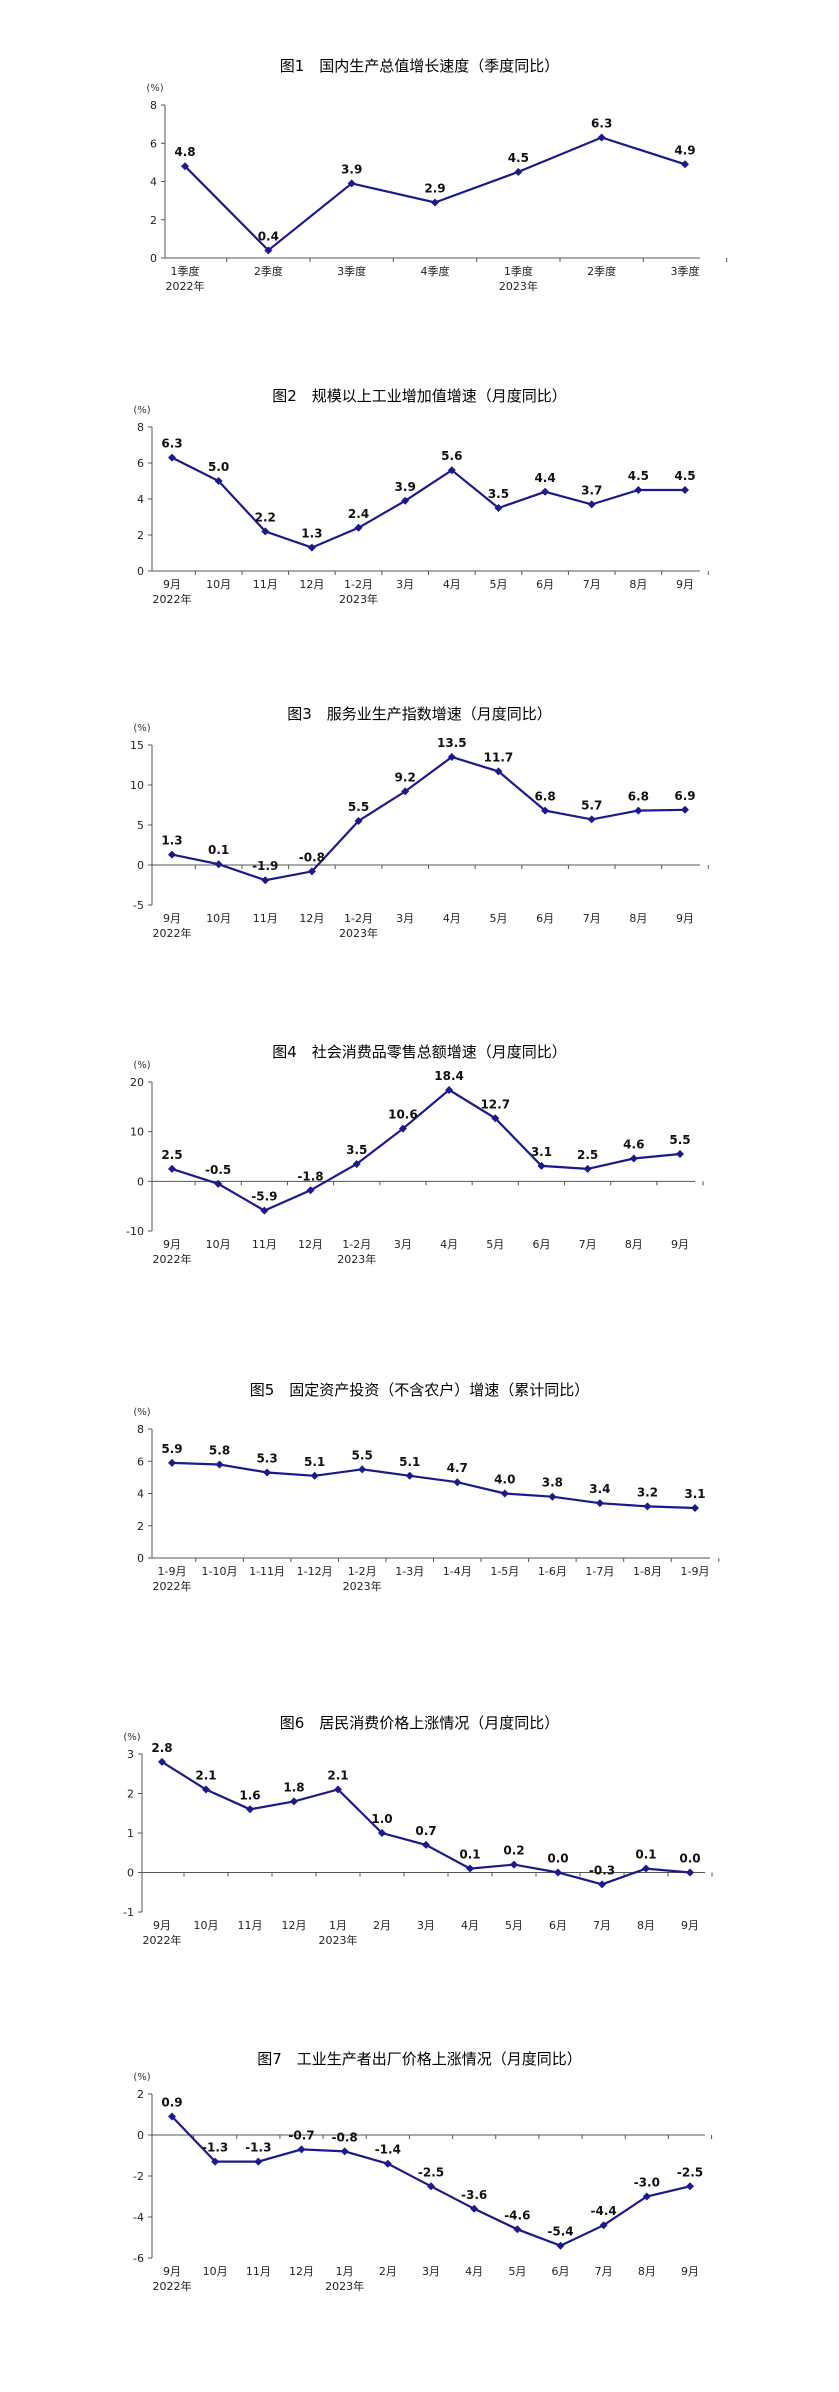  What do you see at coordinates (258, 2148) in the screenshot?
I see `data-label: -1.3` at bounding box center [258, 2148].